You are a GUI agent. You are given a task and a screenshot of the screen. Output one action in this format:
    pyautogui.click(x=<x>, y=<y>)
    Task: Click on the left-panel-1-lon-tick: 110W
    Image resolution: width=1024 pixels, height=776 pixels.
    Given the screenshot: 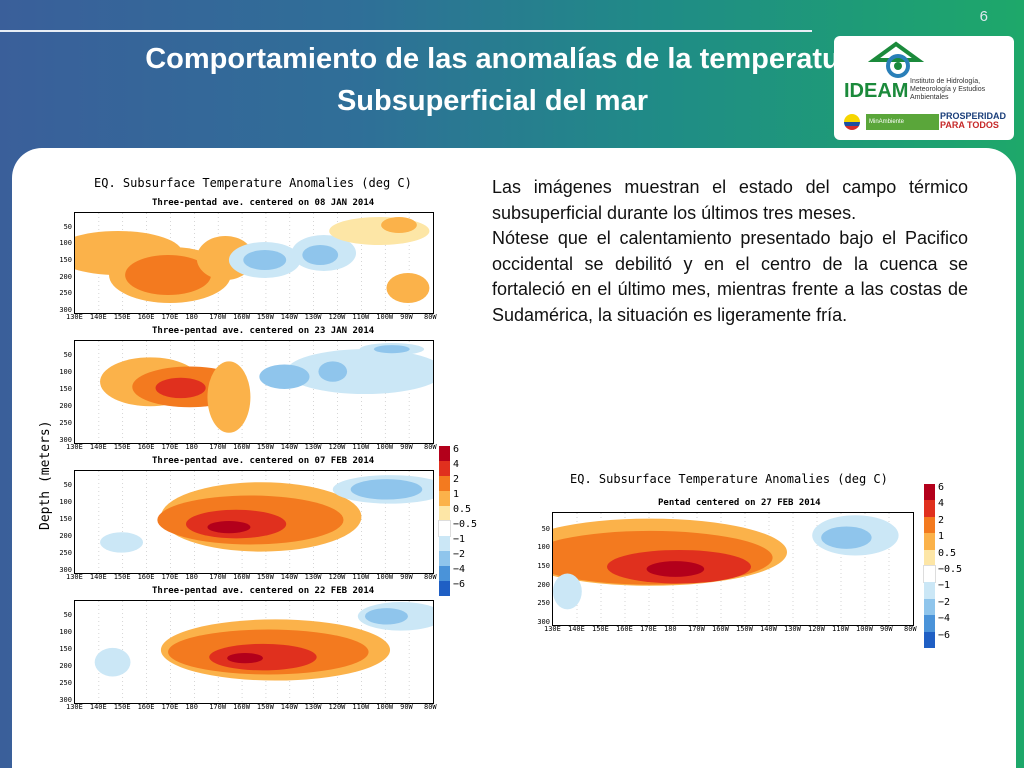 What is the action you would take?
    pyautogui.click(x=361, y=317)
    